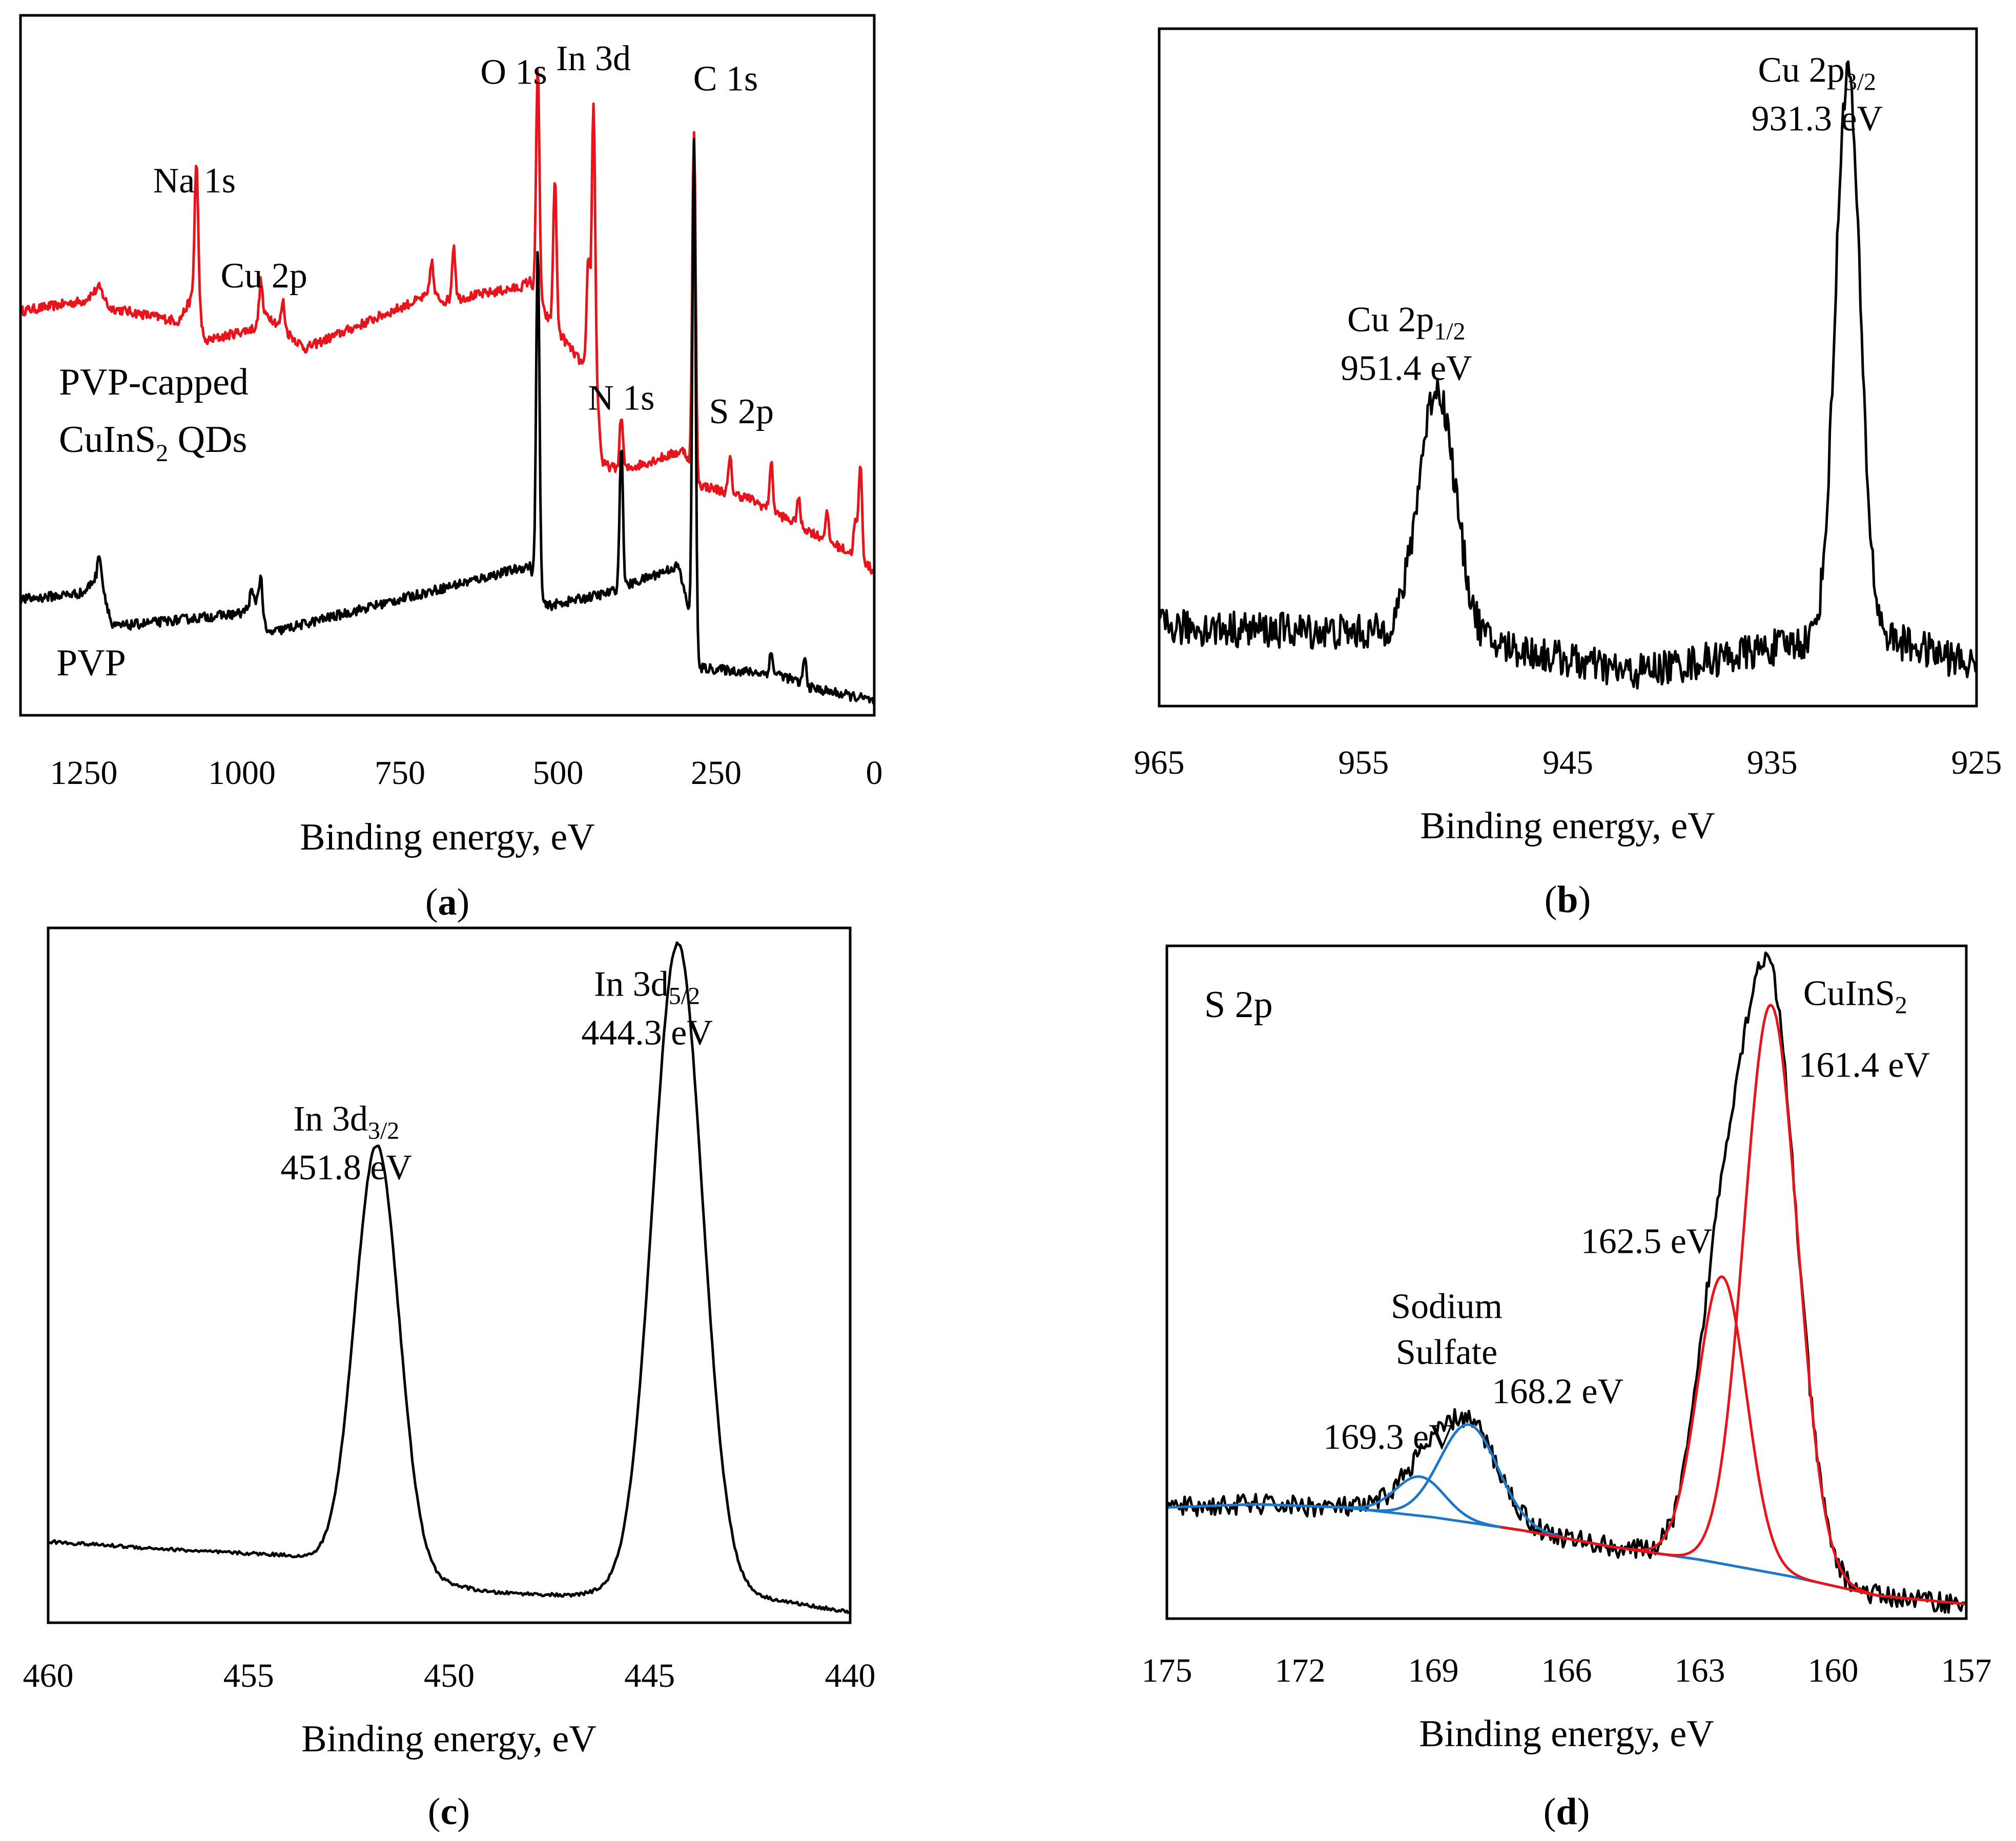 The width and height of the screenshot is (2016, 1841). Describe the element at coordinates (1833, 1670) in the screenshot. I see `panel-d-x-tick-label: 160` at that location.